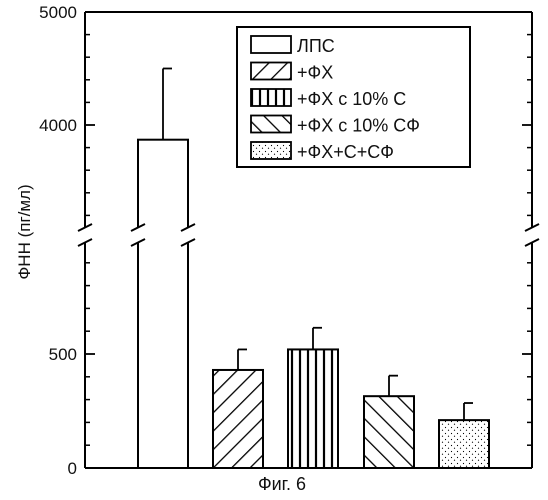  I want to click on y-tick-label: 4000, so click(58, 125).